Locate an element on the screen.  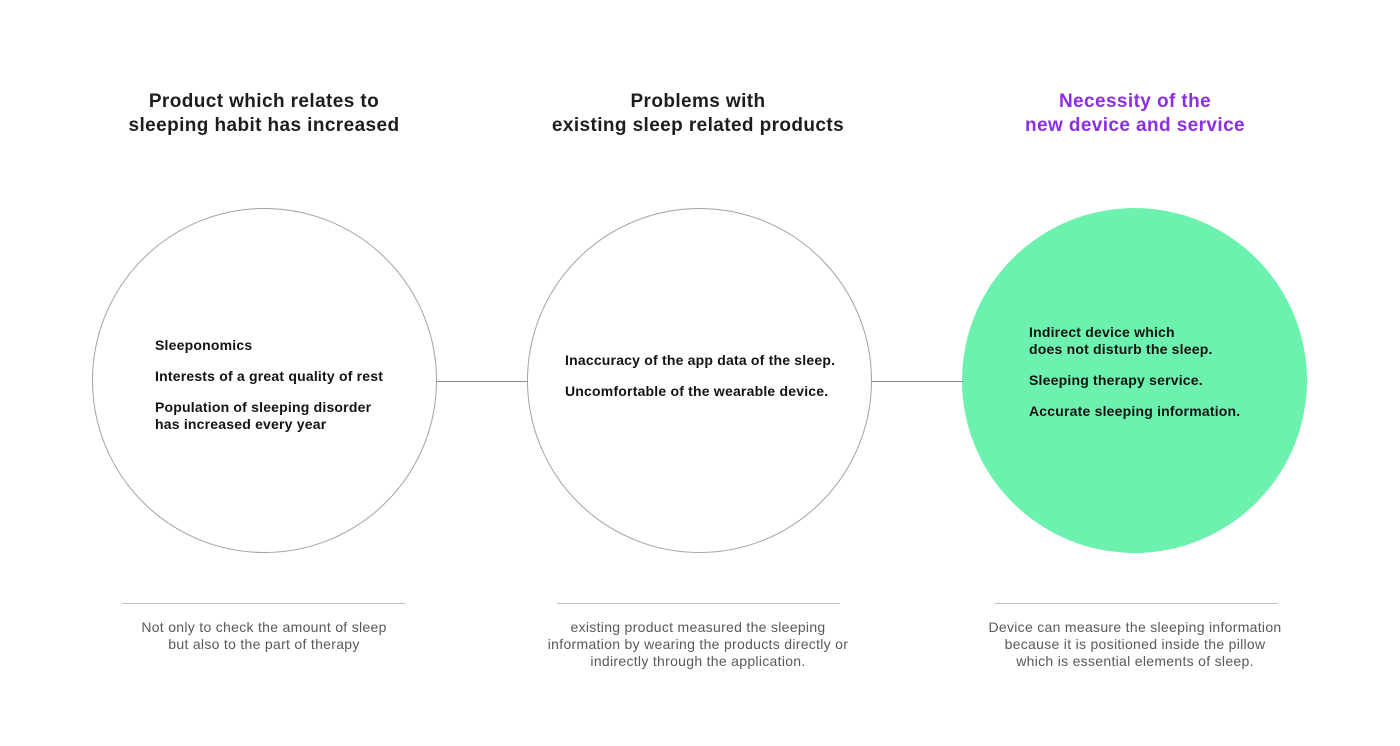
list-item: Interests of a great quality of rest is located at coordinates (269, 376).